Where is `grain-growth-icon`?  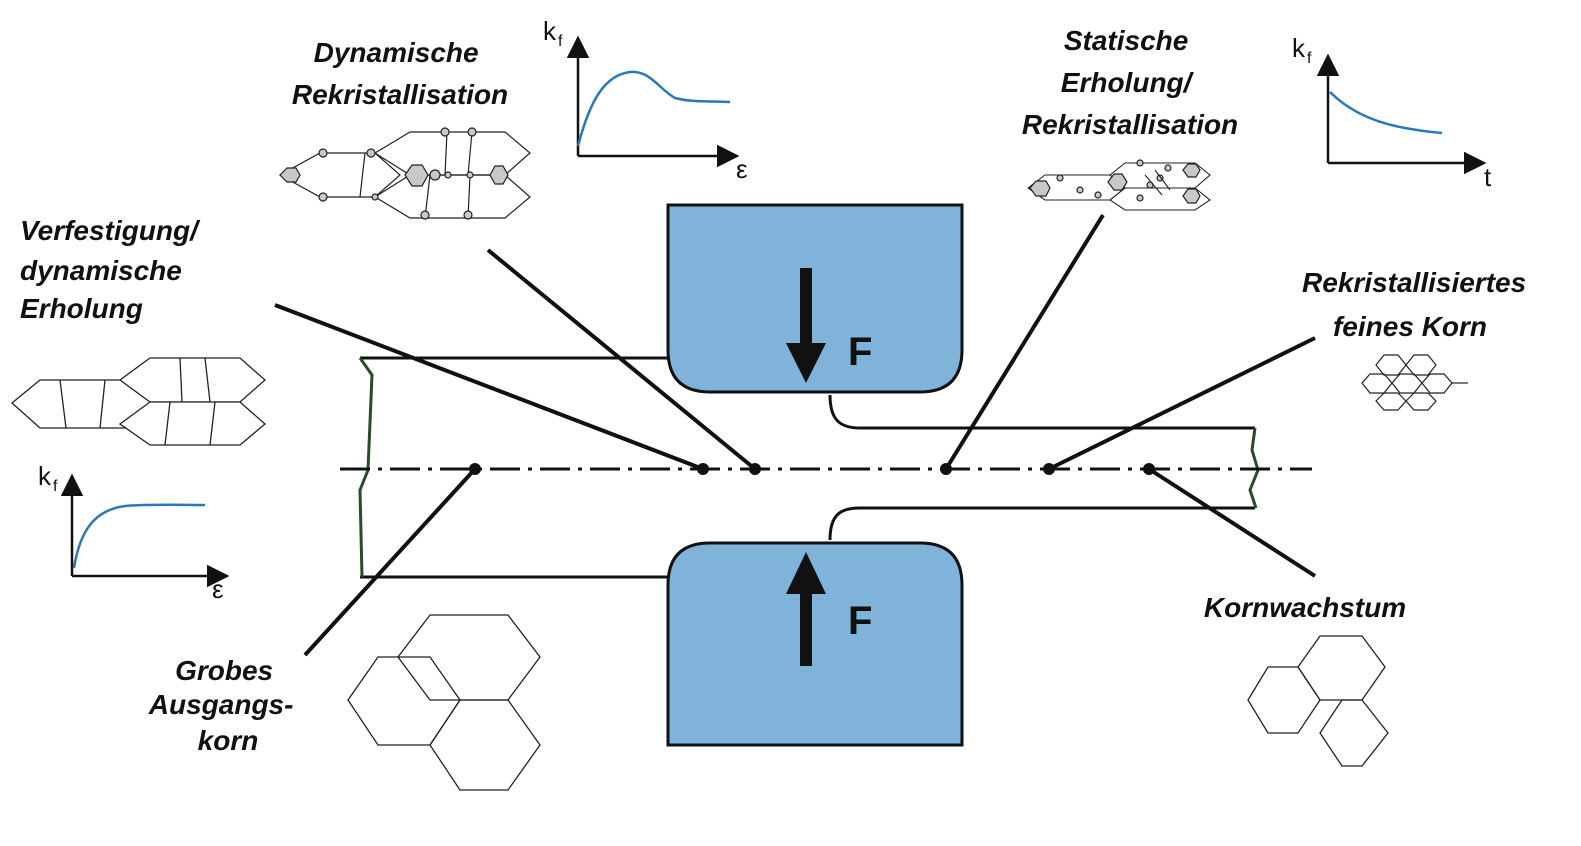
grain-growth-icon is located at coordinates (1318, 701).